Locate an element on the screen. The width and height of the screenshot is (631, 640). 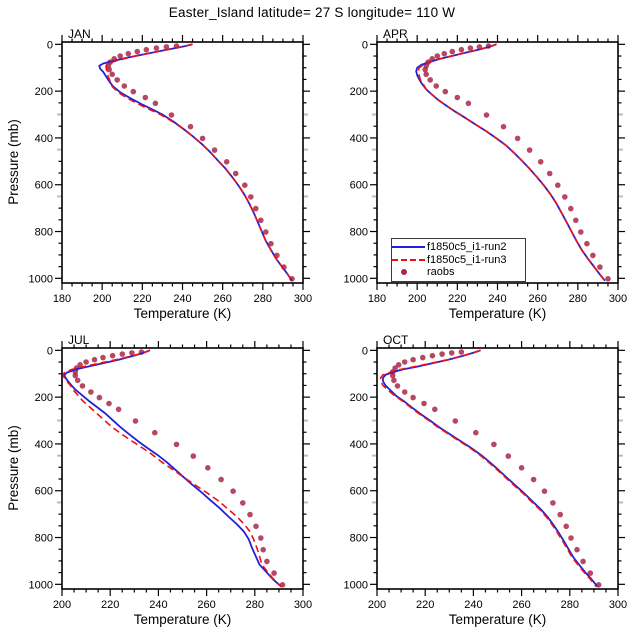
legend-row-run3: f1850c5_i1-run3 is located at coordinates (458, 260).